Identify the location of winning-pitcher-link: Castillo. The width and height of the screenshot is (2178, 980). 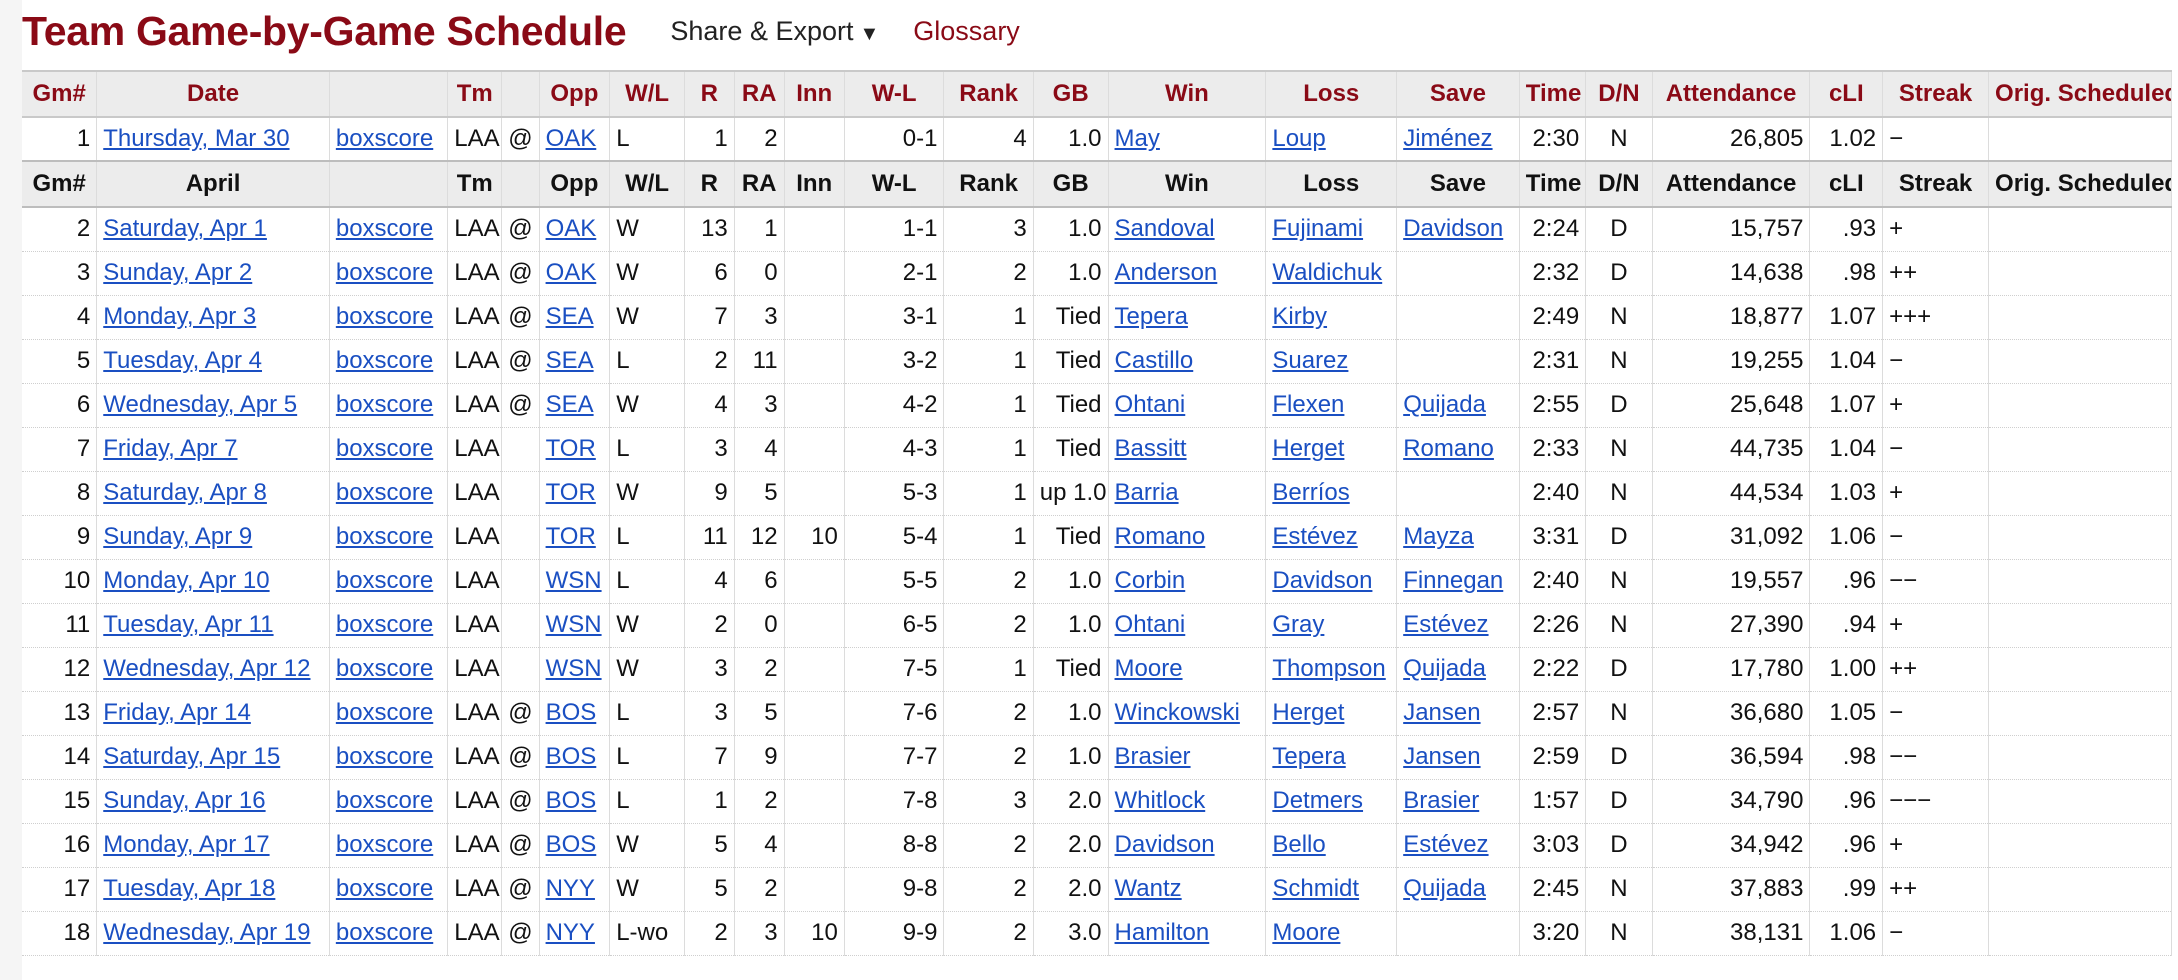
(1154, 360).